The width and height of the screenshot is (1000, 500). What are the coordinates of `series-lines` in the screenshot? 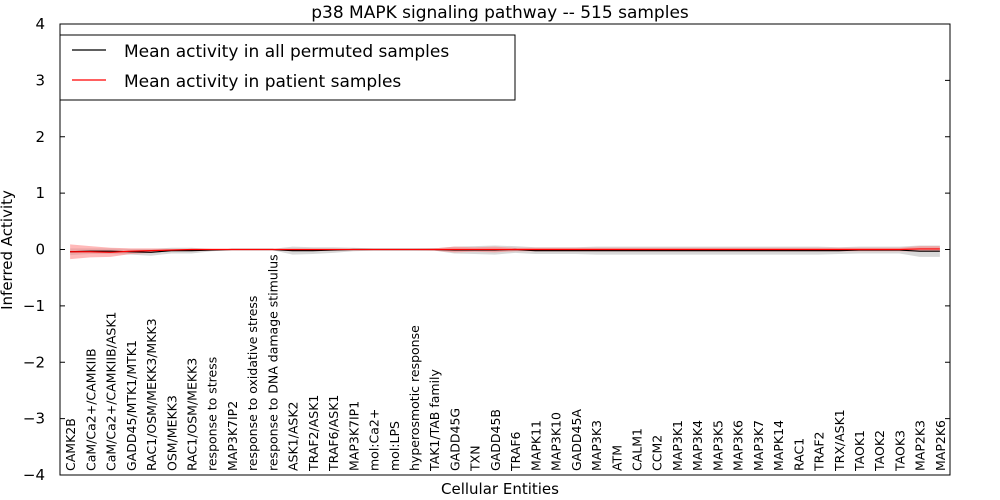 It's located at (505, 250).